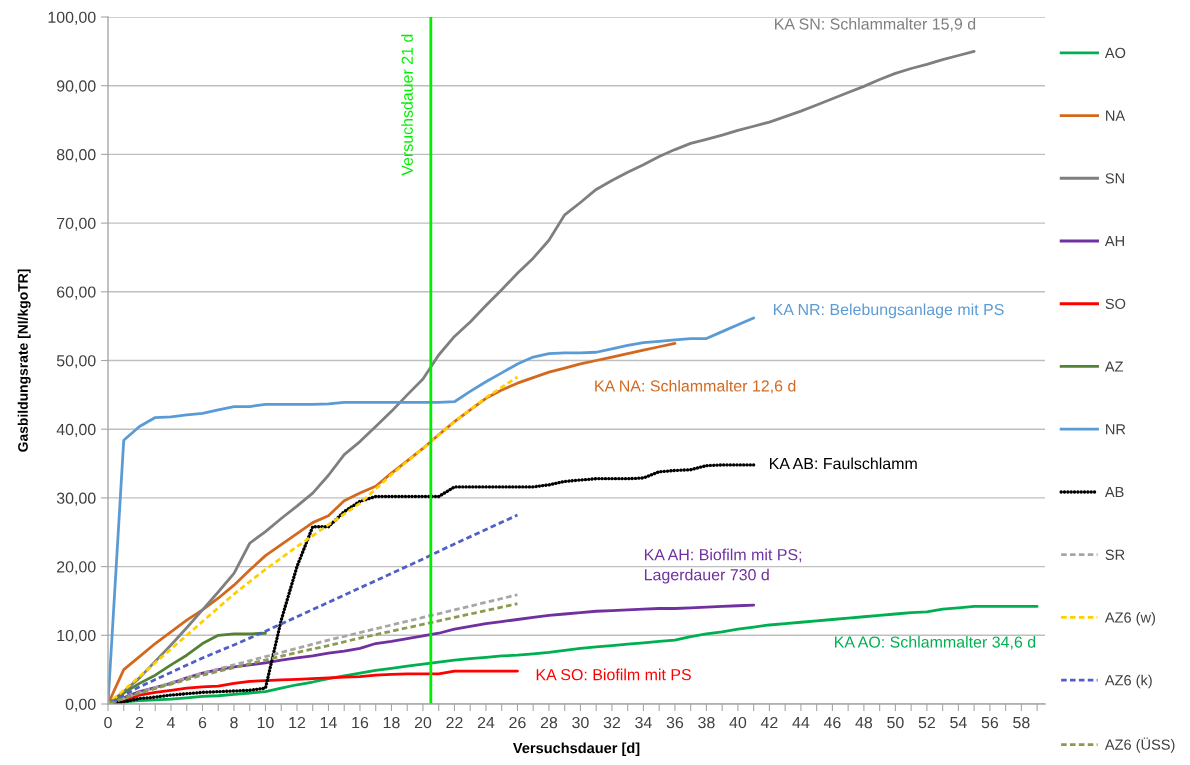 The image size is (1190, 765). Describe the element at coordinates (454, 722) in the screenshot. I see `x-tick-label: 22` at that location.